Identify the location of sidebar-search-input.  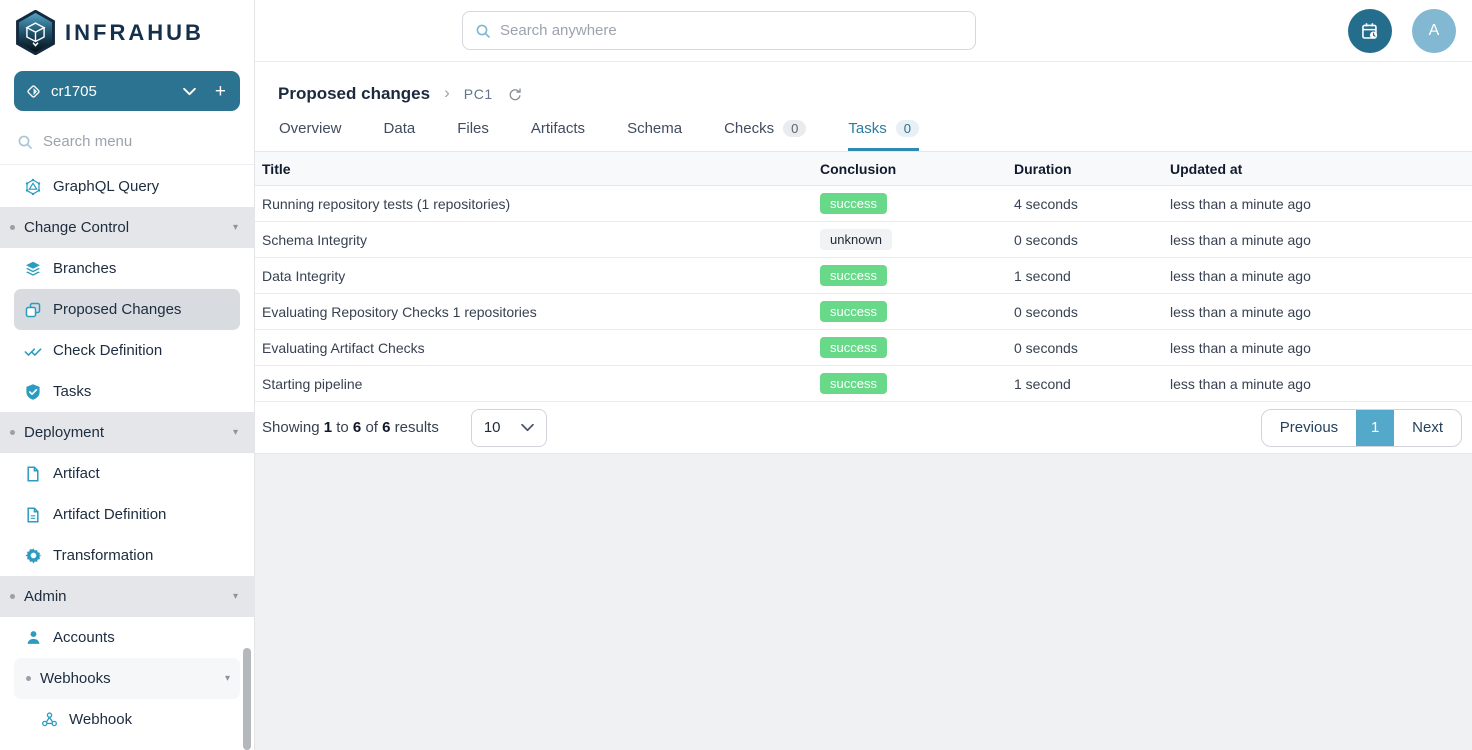
(128, 141).